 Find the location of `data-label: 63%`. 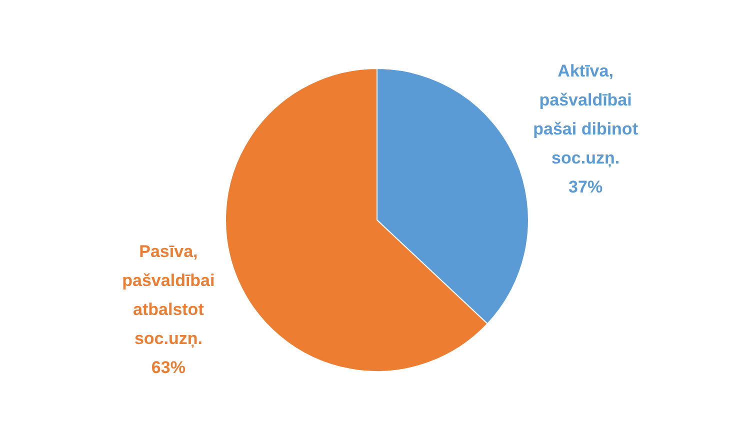

data-label: 63% is located at coordinates (168, 367).